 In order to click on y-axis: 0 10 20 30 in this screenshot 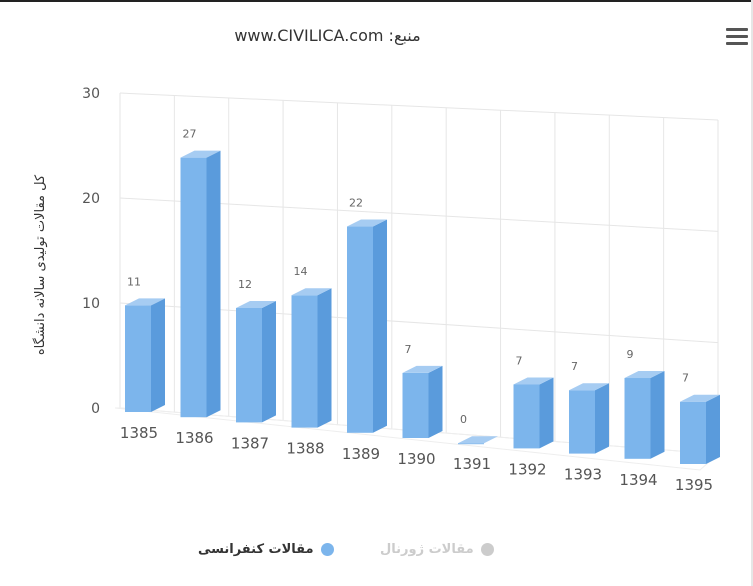, I will do `click(91, 251)`.